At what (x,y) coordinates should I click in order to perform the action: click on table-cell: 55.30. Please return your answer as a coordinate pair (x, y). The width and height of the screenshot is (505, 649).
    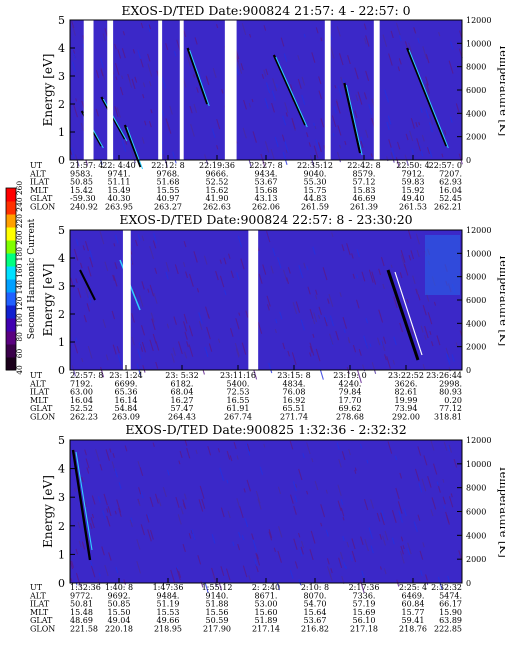
    Looking at the image, I should click on (315, 182).